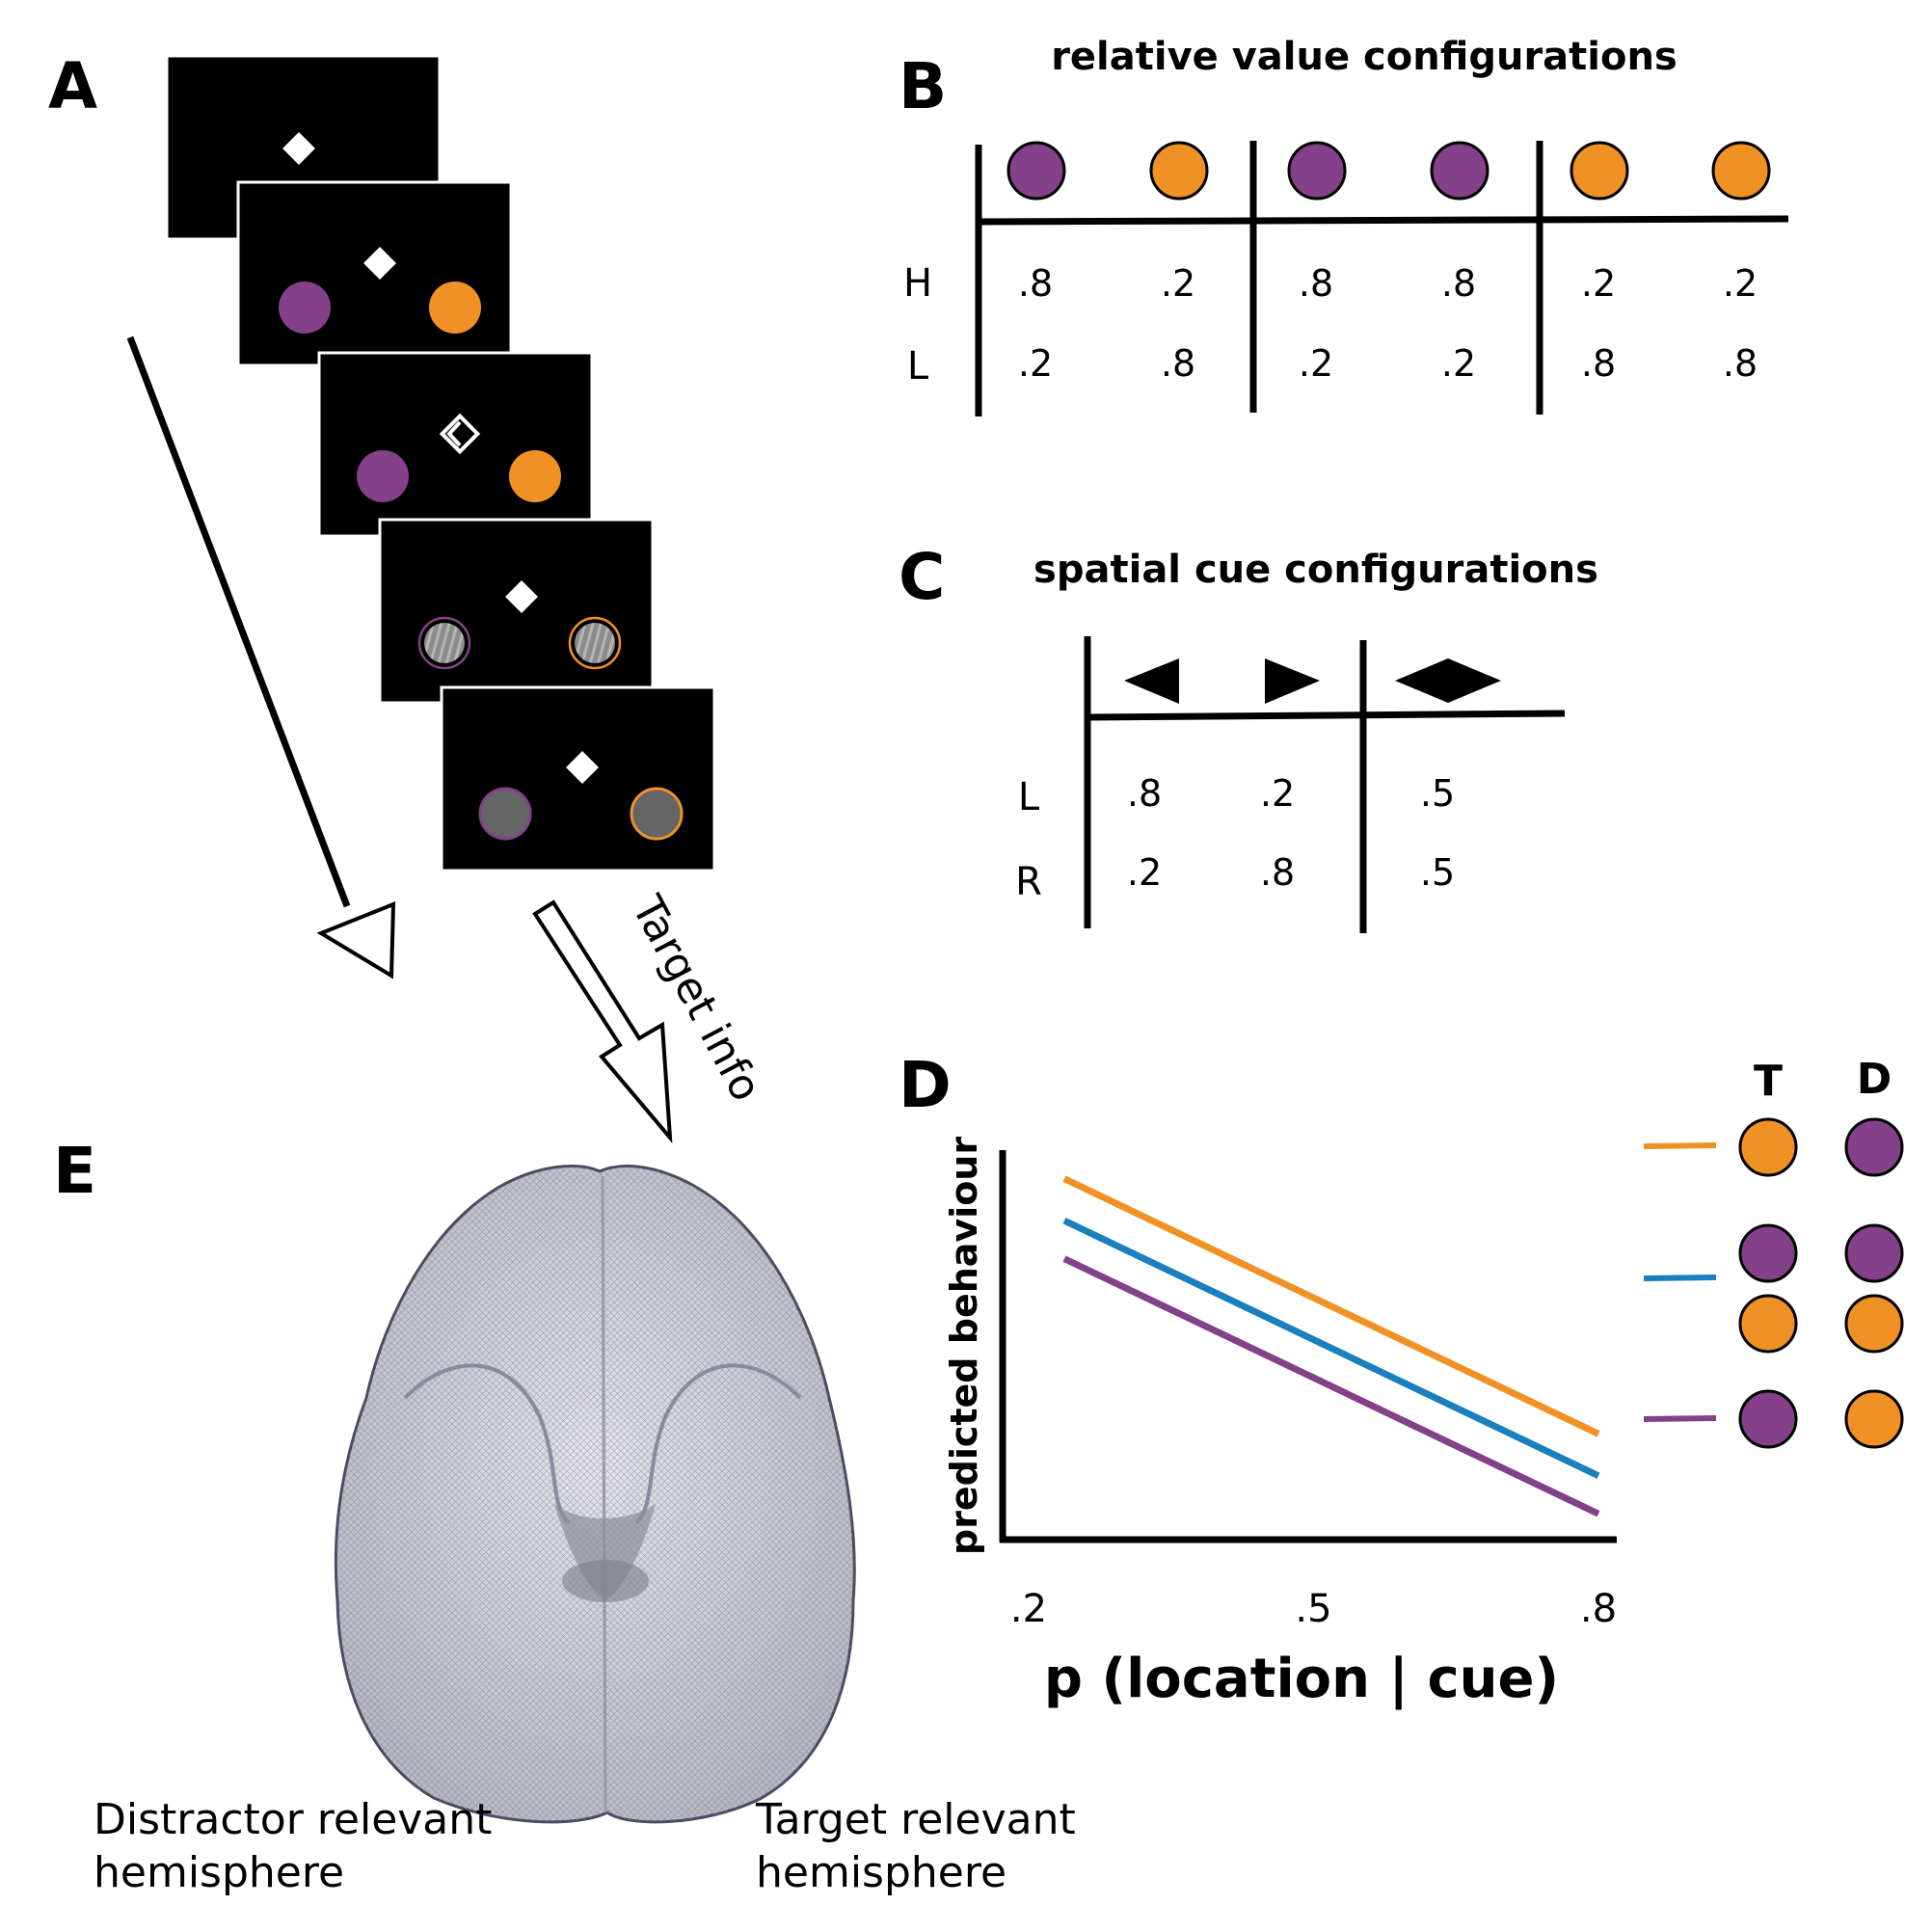 This screenshot has width=1932, height=1932. Describe the element at coordinates (75, 1171) in the screenshot. I see `panel-e-letter: E` at that location.